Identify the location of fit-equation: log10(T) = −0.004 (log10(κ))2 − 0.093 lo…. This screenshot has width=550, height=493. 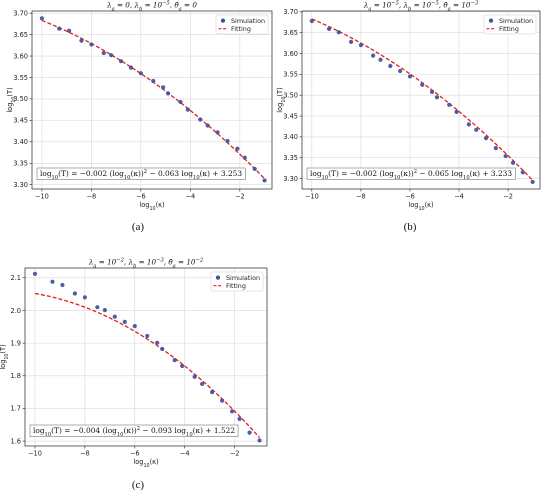
(134, 432).